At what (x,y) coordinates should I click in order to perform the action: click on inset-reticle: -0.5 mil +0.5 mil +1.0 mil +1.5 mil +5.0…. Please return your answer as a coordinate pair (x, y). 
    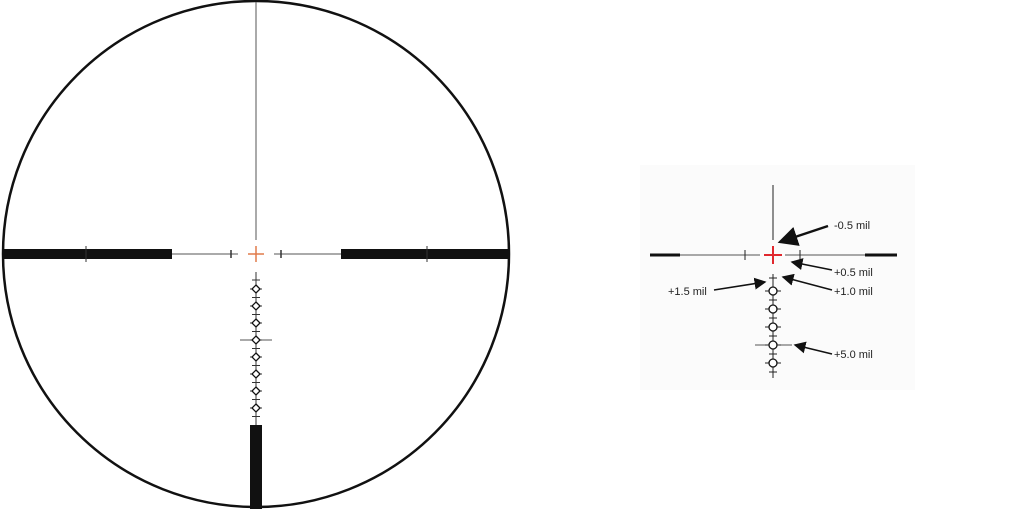
    Looking at the image, I should click on (777, 277).